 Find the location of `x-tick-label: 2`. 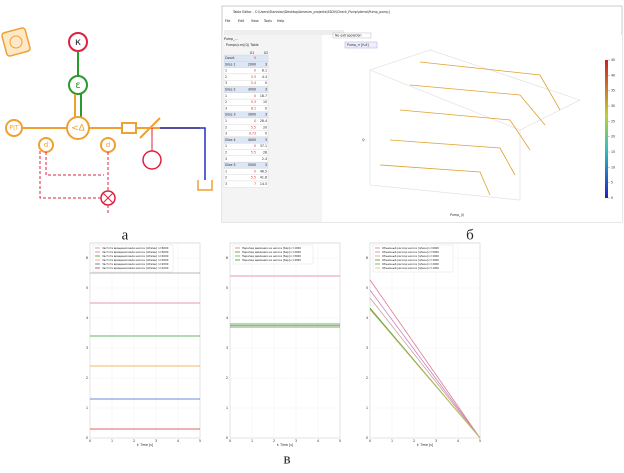

x-tick-label: 2 is located at coordinates (274, 441).